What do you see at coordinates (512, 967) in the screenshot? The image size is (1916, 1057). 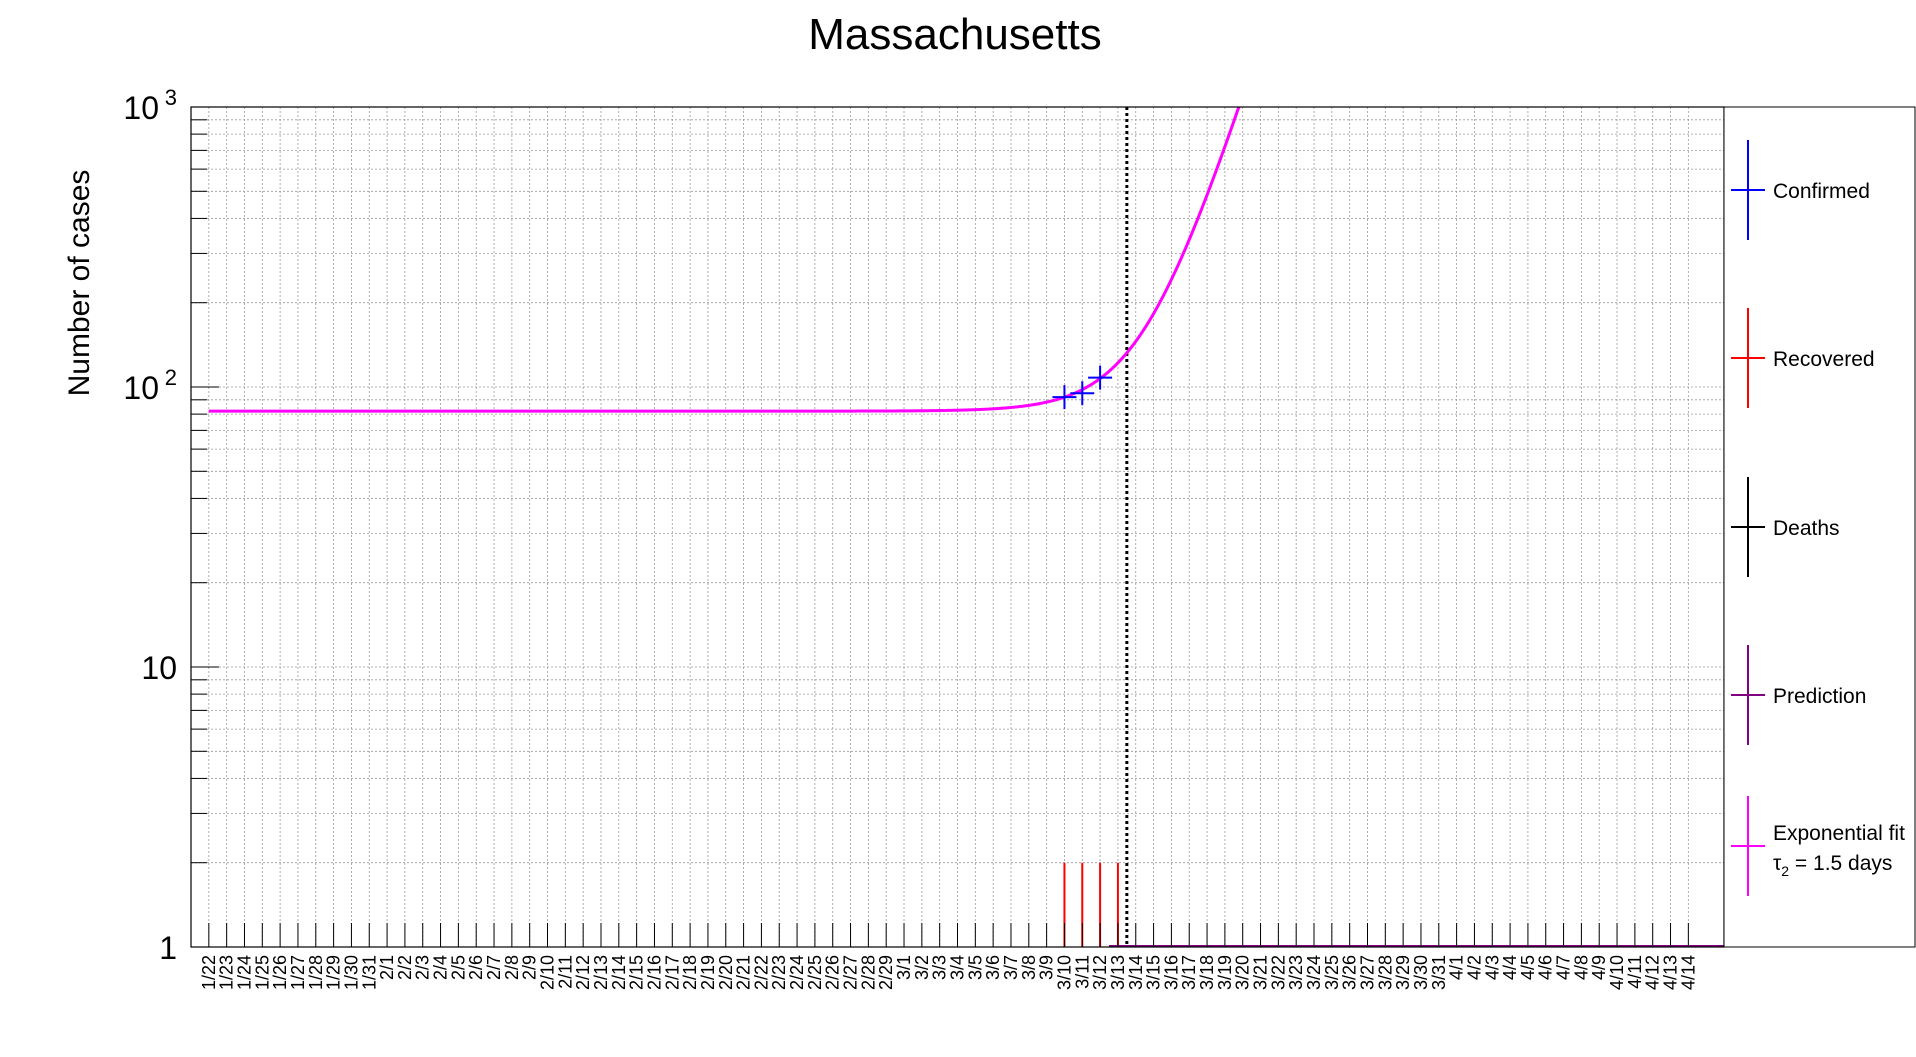 I see `x-tick-label: 2/8` at bounding box center [512, 967].